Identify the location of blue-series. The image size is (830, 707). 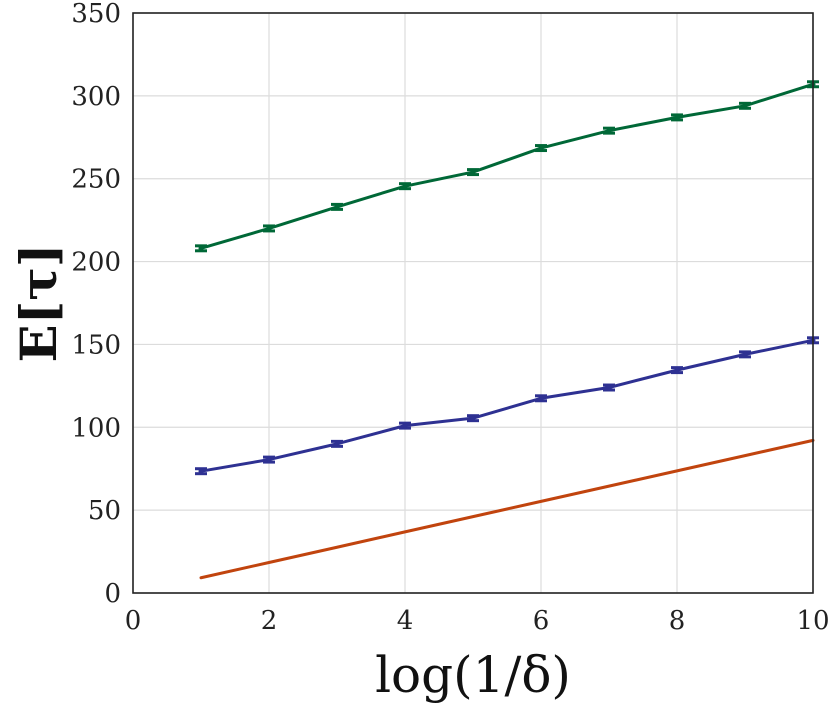
(507, 406).